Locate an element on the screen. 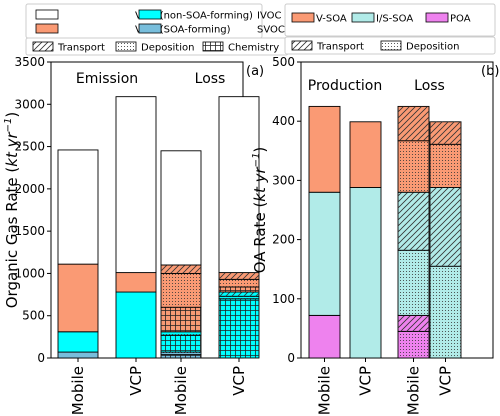  bar-segment-svoc-deposition-pattern is located at coordinates (181, 353).